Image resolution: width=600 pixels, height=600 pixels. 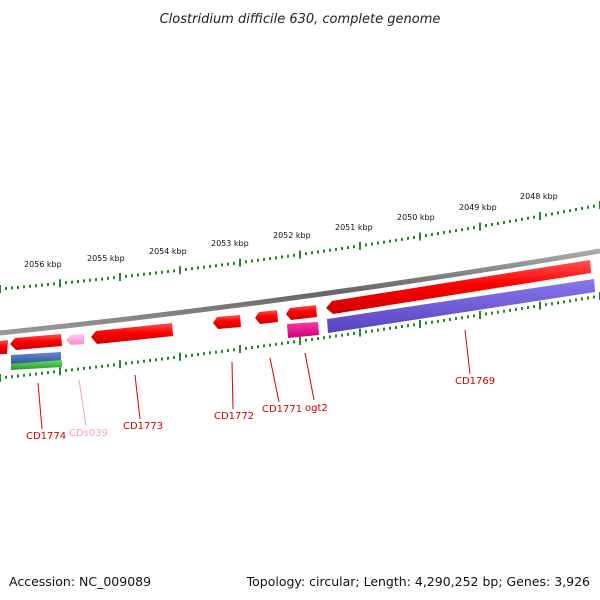 What do you see at coordinates (227, 322) in the screenshot?
I see `gene-arrow-cd1772` at bounding box center [227, 322].